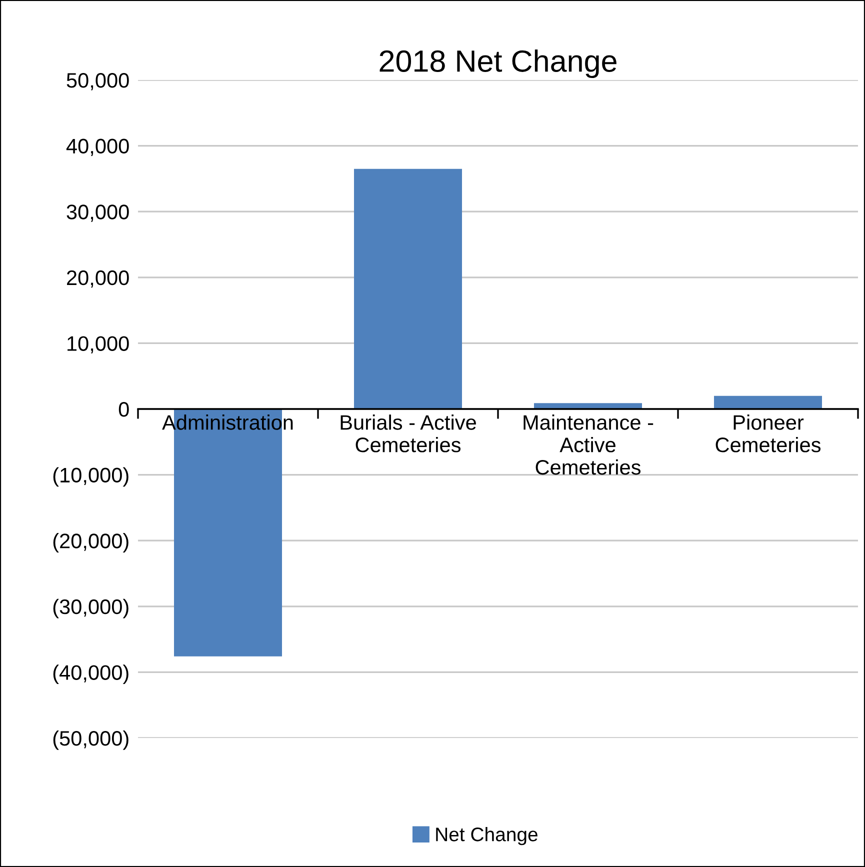 This screenshot has width=865, height=867. I want to click on y-tick-label: (20,000), so click(90, 542).